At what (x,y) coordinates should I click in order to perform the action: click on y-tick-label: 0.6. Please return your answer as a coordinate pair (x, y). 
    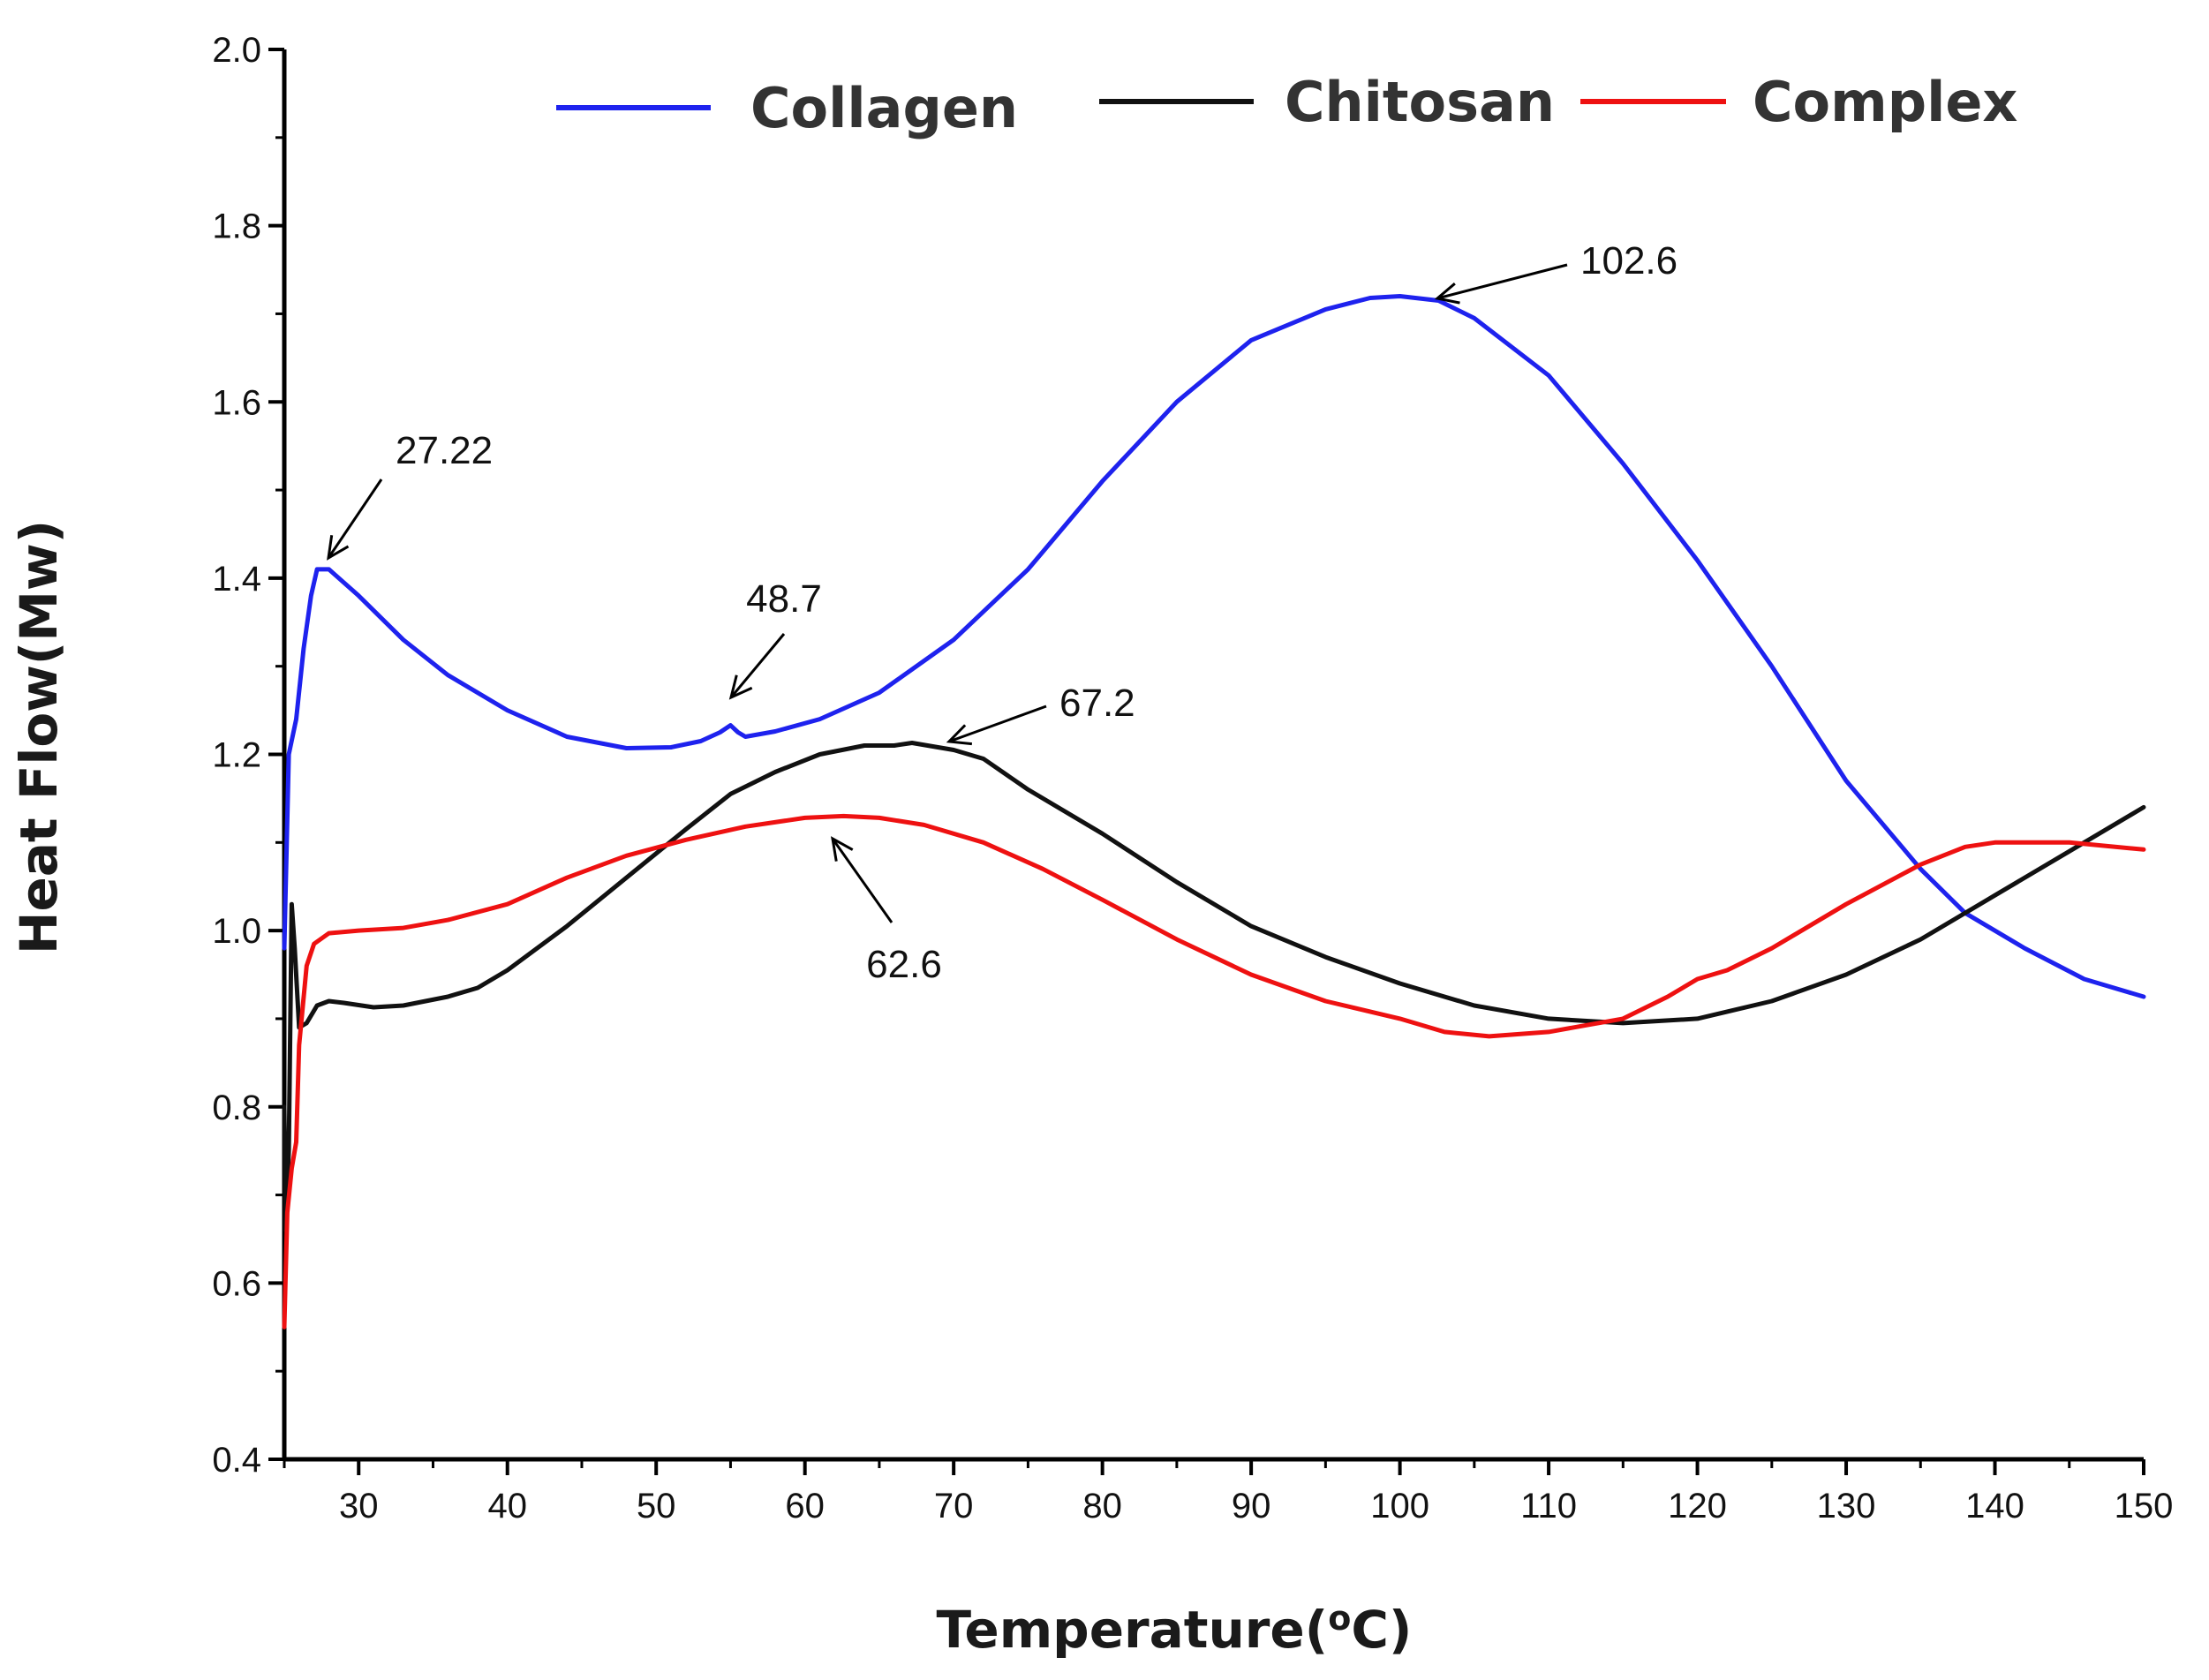
    Looking at the image, I should click on (237, 1283).